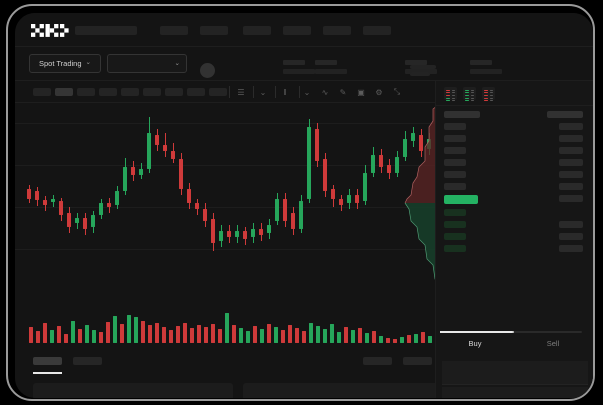  What do you see at coordinates (147, 63) in the screenshot?
I see `trading-pair-select: ⌄` at bounding box center [147, 63].